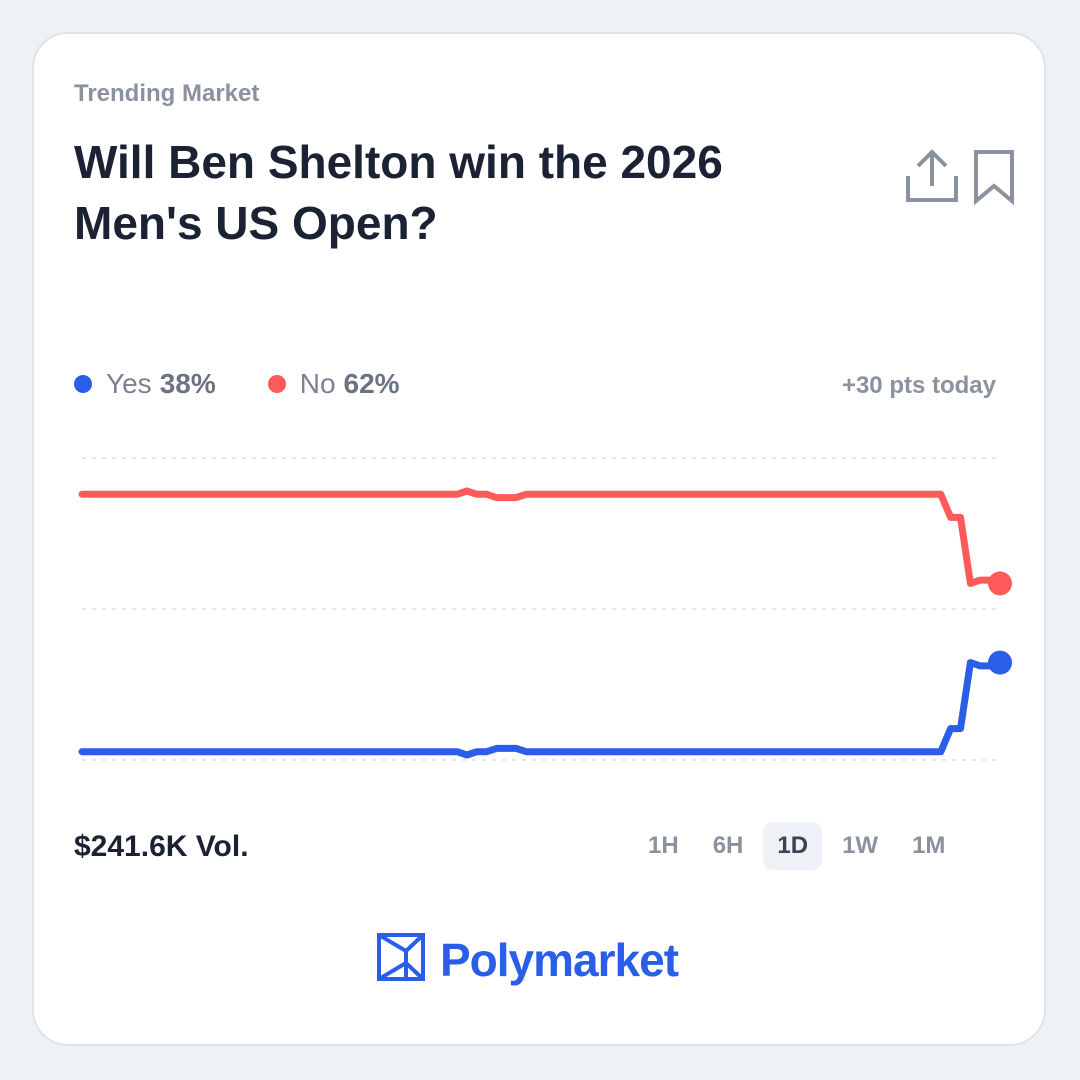  I want to click on brand-footer: Polymarket, so click(527, 959).